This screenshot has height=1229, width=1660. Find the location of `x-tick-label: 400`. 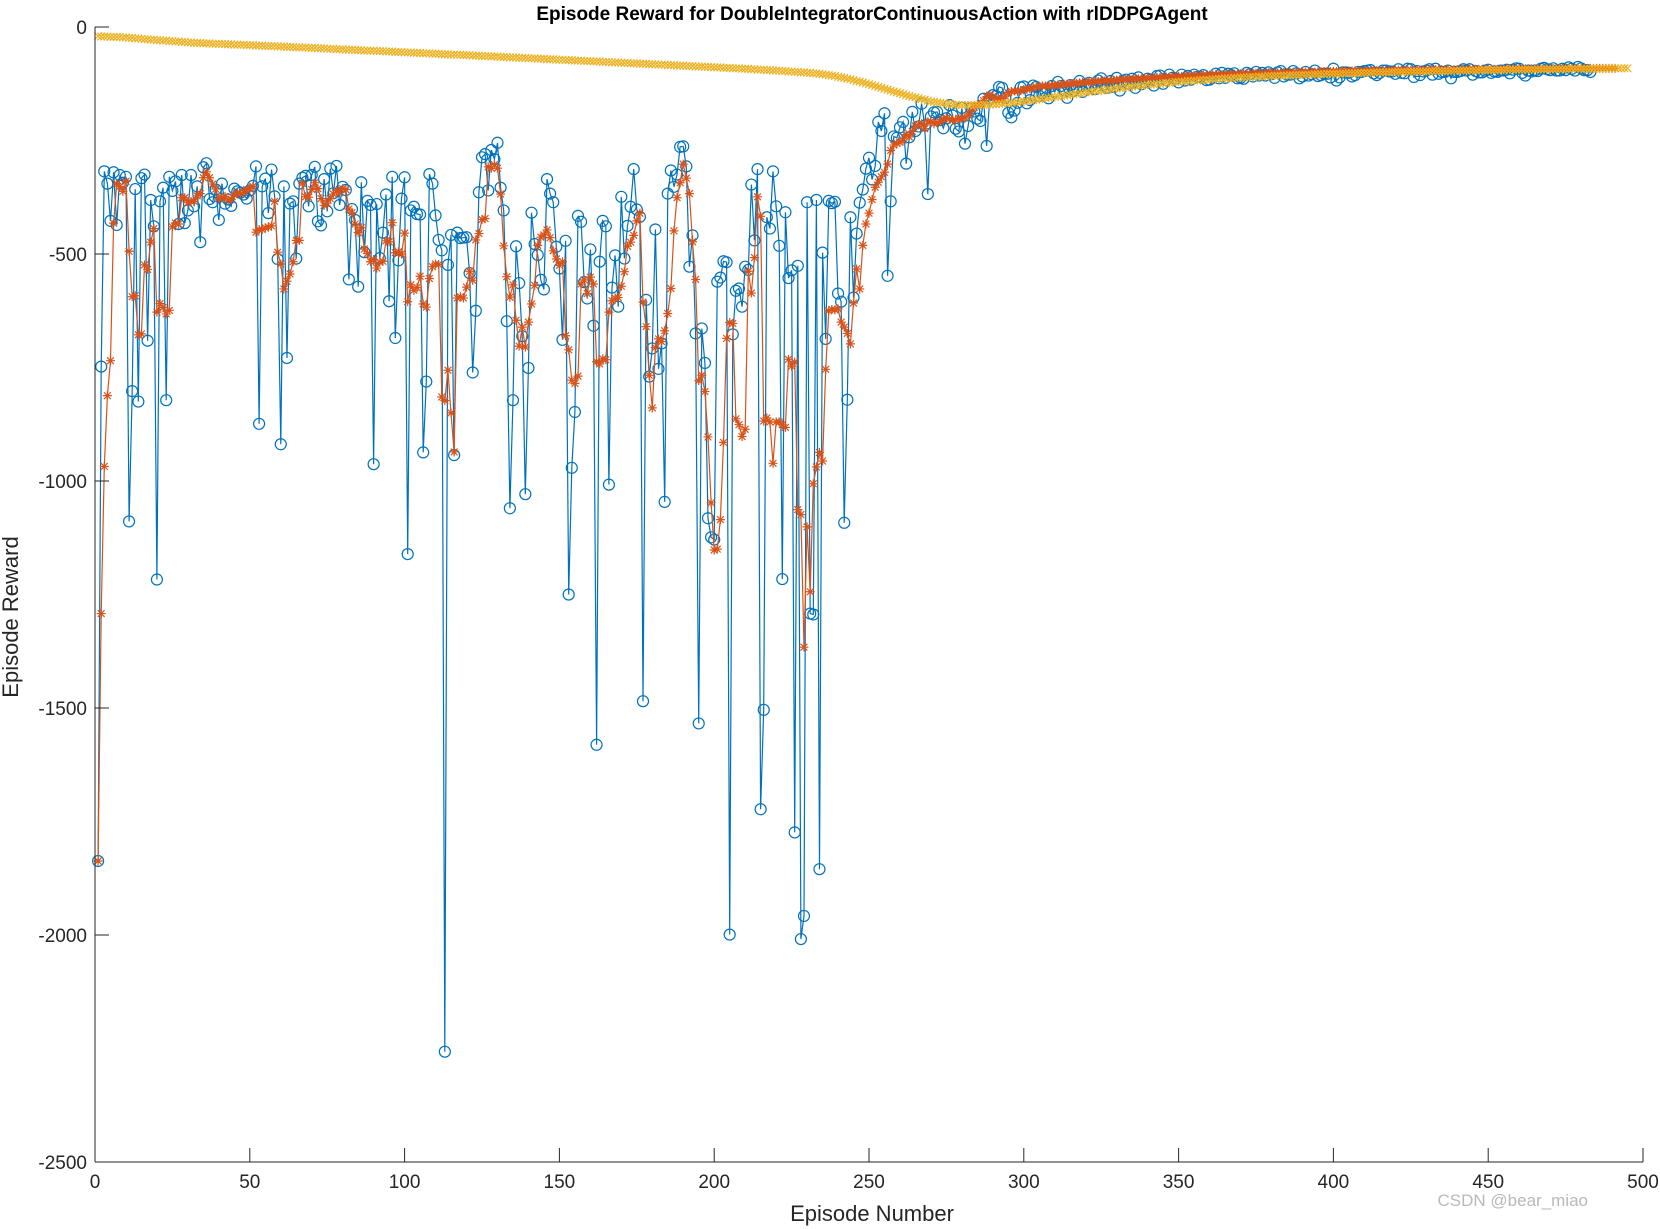

x-tick-label: 400 is located at coordinates (1334, 1182).